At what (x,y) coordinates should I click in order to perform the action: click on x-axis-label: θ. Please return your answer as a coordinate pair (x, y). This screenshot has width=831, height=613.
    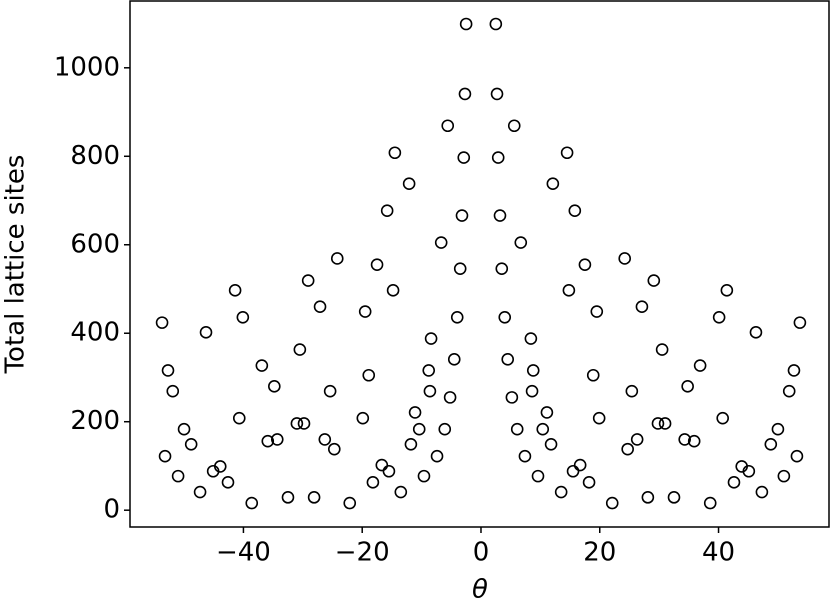
    Looking at the image, I should click on (480, 590).